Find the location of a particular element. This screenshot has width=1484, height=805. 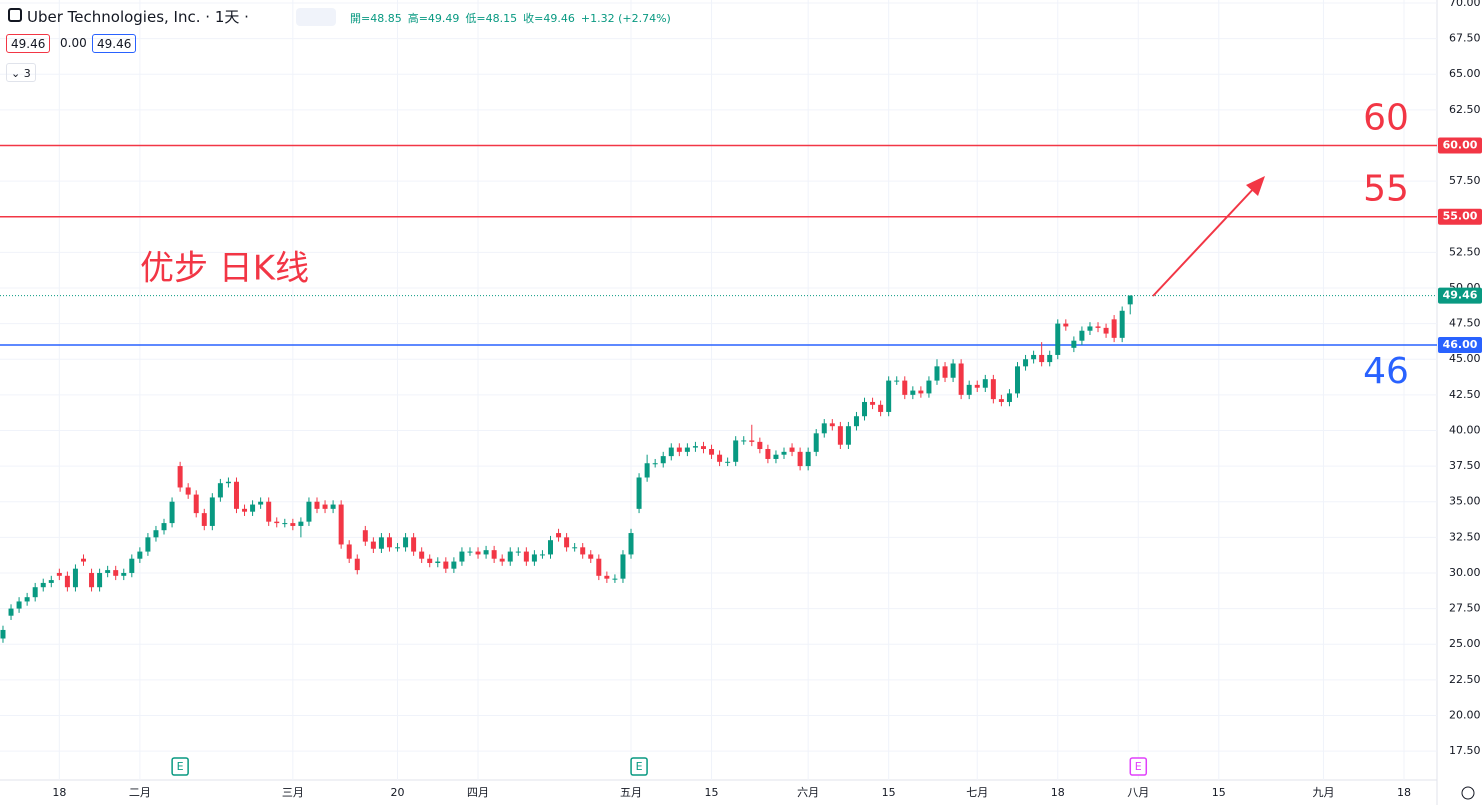

toggle-buttons is located at coordinates (316, 17).